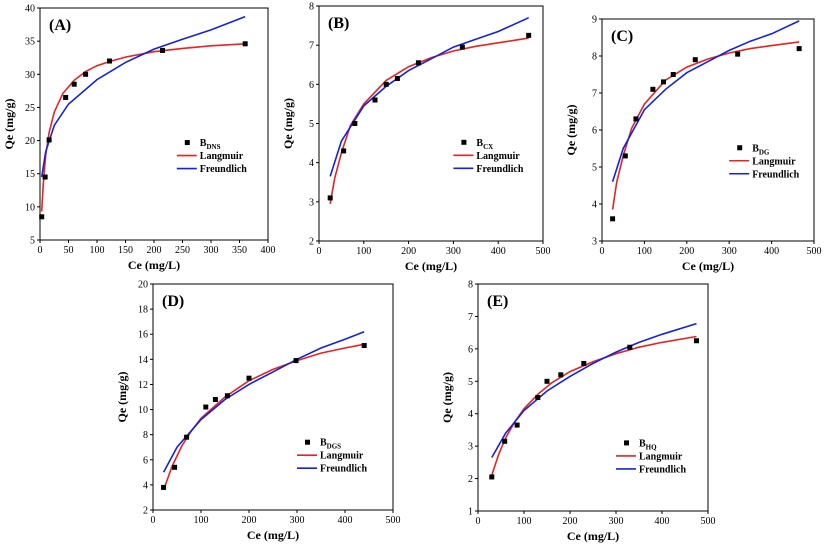  Describe the element at coordinates (143, 385) in the screenshot. I see `y-tick-label: 12` at that location.